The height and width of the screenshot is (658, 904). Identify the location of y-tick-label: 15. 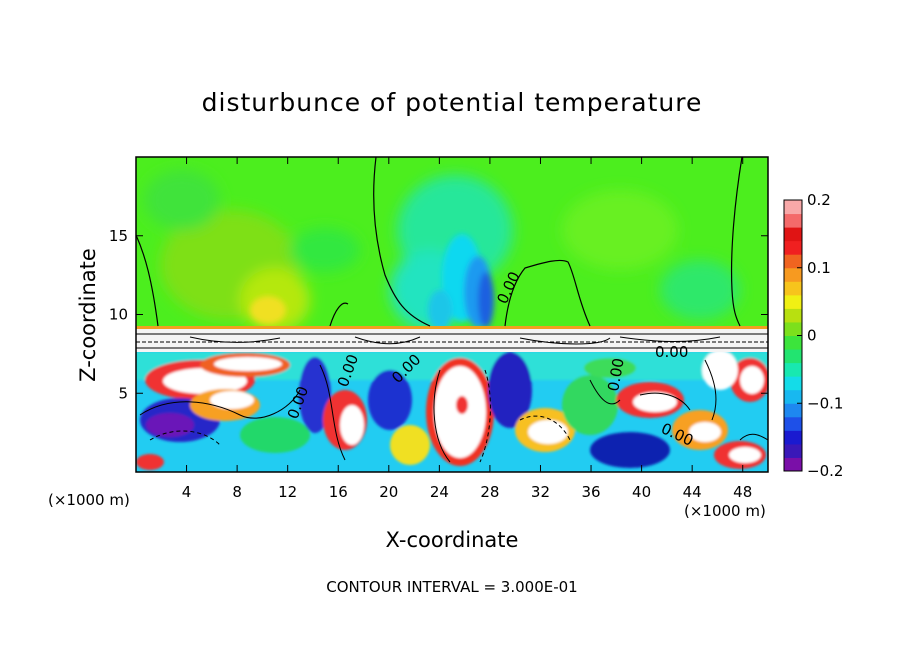
(118, 236).